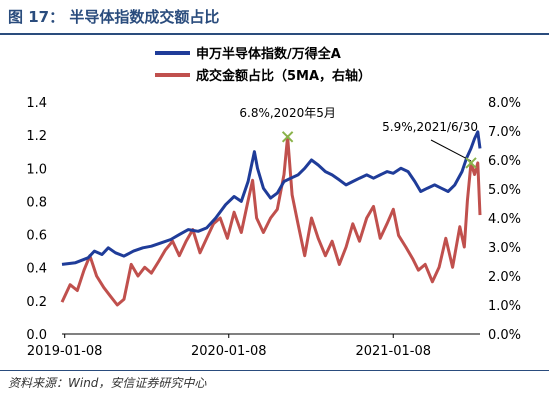 The width and height of the screenshot is (549, 401). Describe the element at coordinates (36, 169) in the screenshot. I see `left-y-tick-label: 1.0` at that location.